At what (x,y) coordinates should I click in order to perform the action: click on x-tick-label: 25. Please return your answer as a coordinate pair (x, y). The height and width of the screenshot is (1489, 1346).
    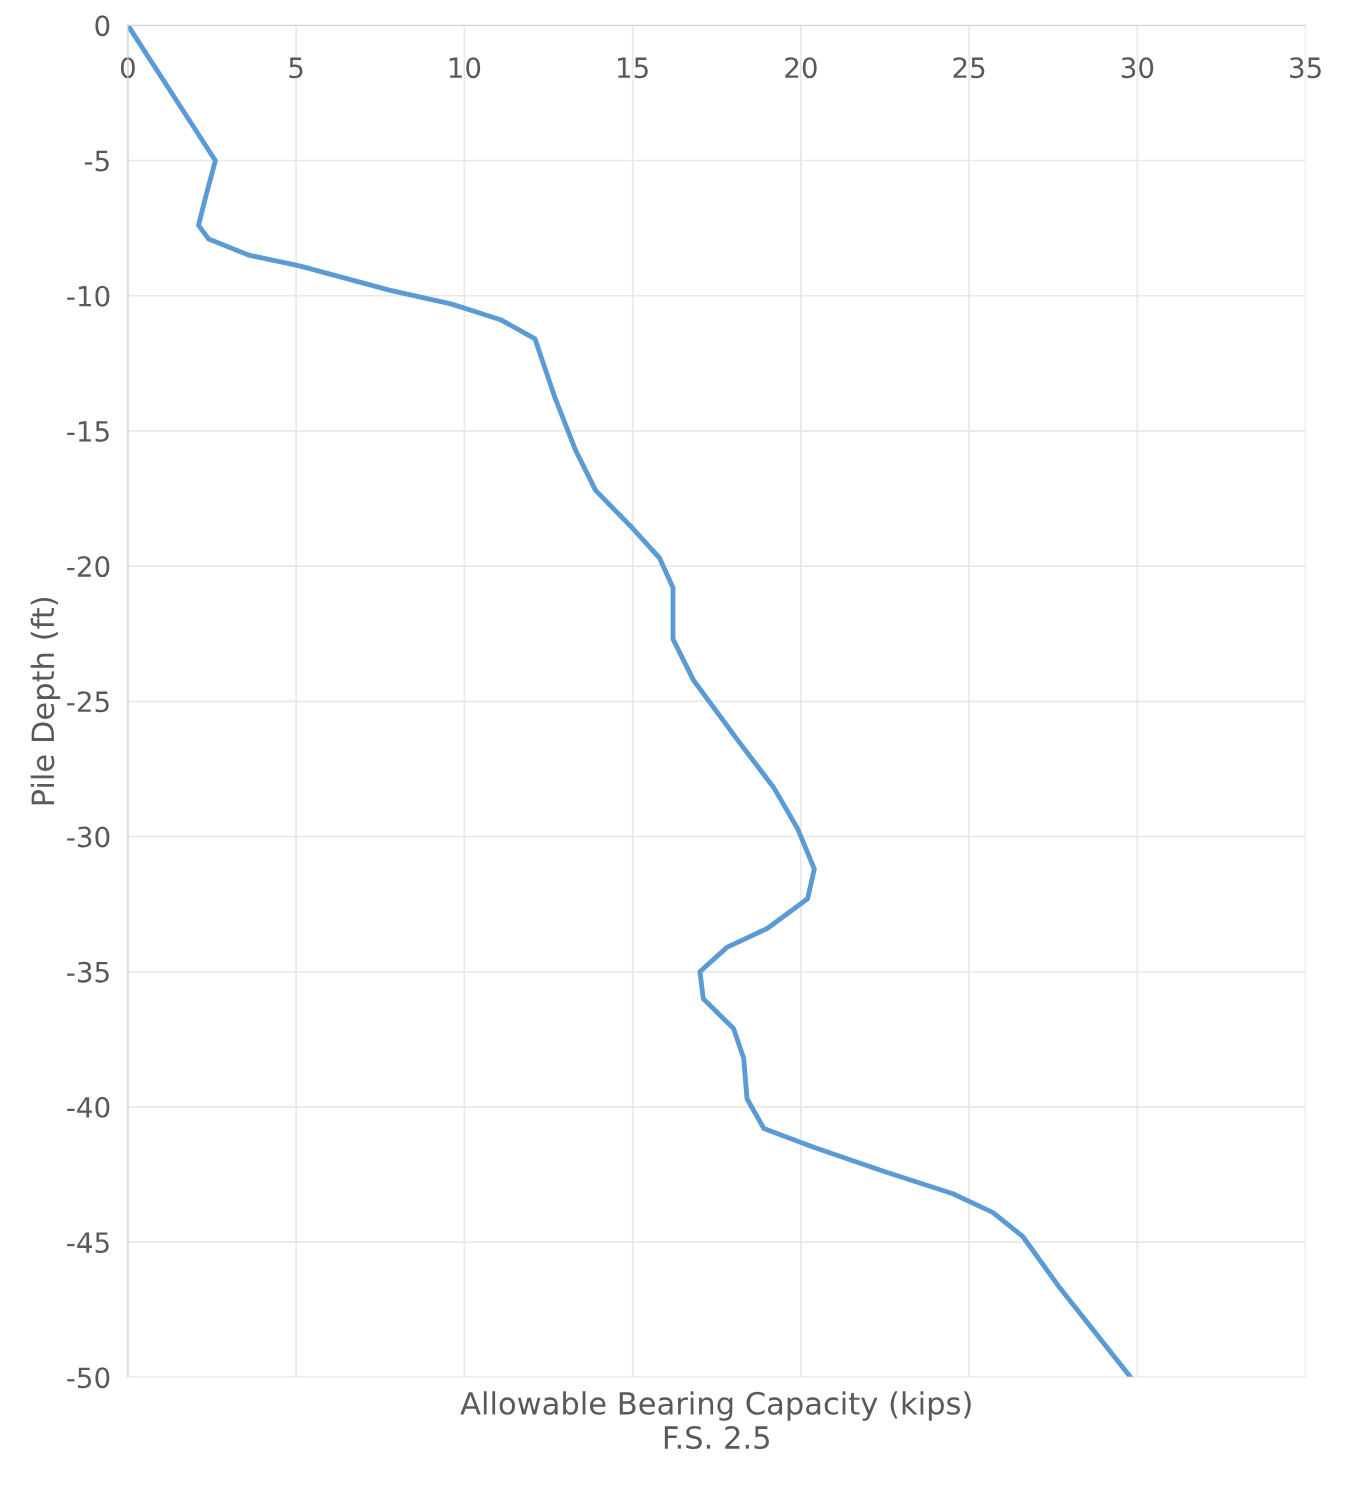
    Looking at the image, I should click on (969, 68).